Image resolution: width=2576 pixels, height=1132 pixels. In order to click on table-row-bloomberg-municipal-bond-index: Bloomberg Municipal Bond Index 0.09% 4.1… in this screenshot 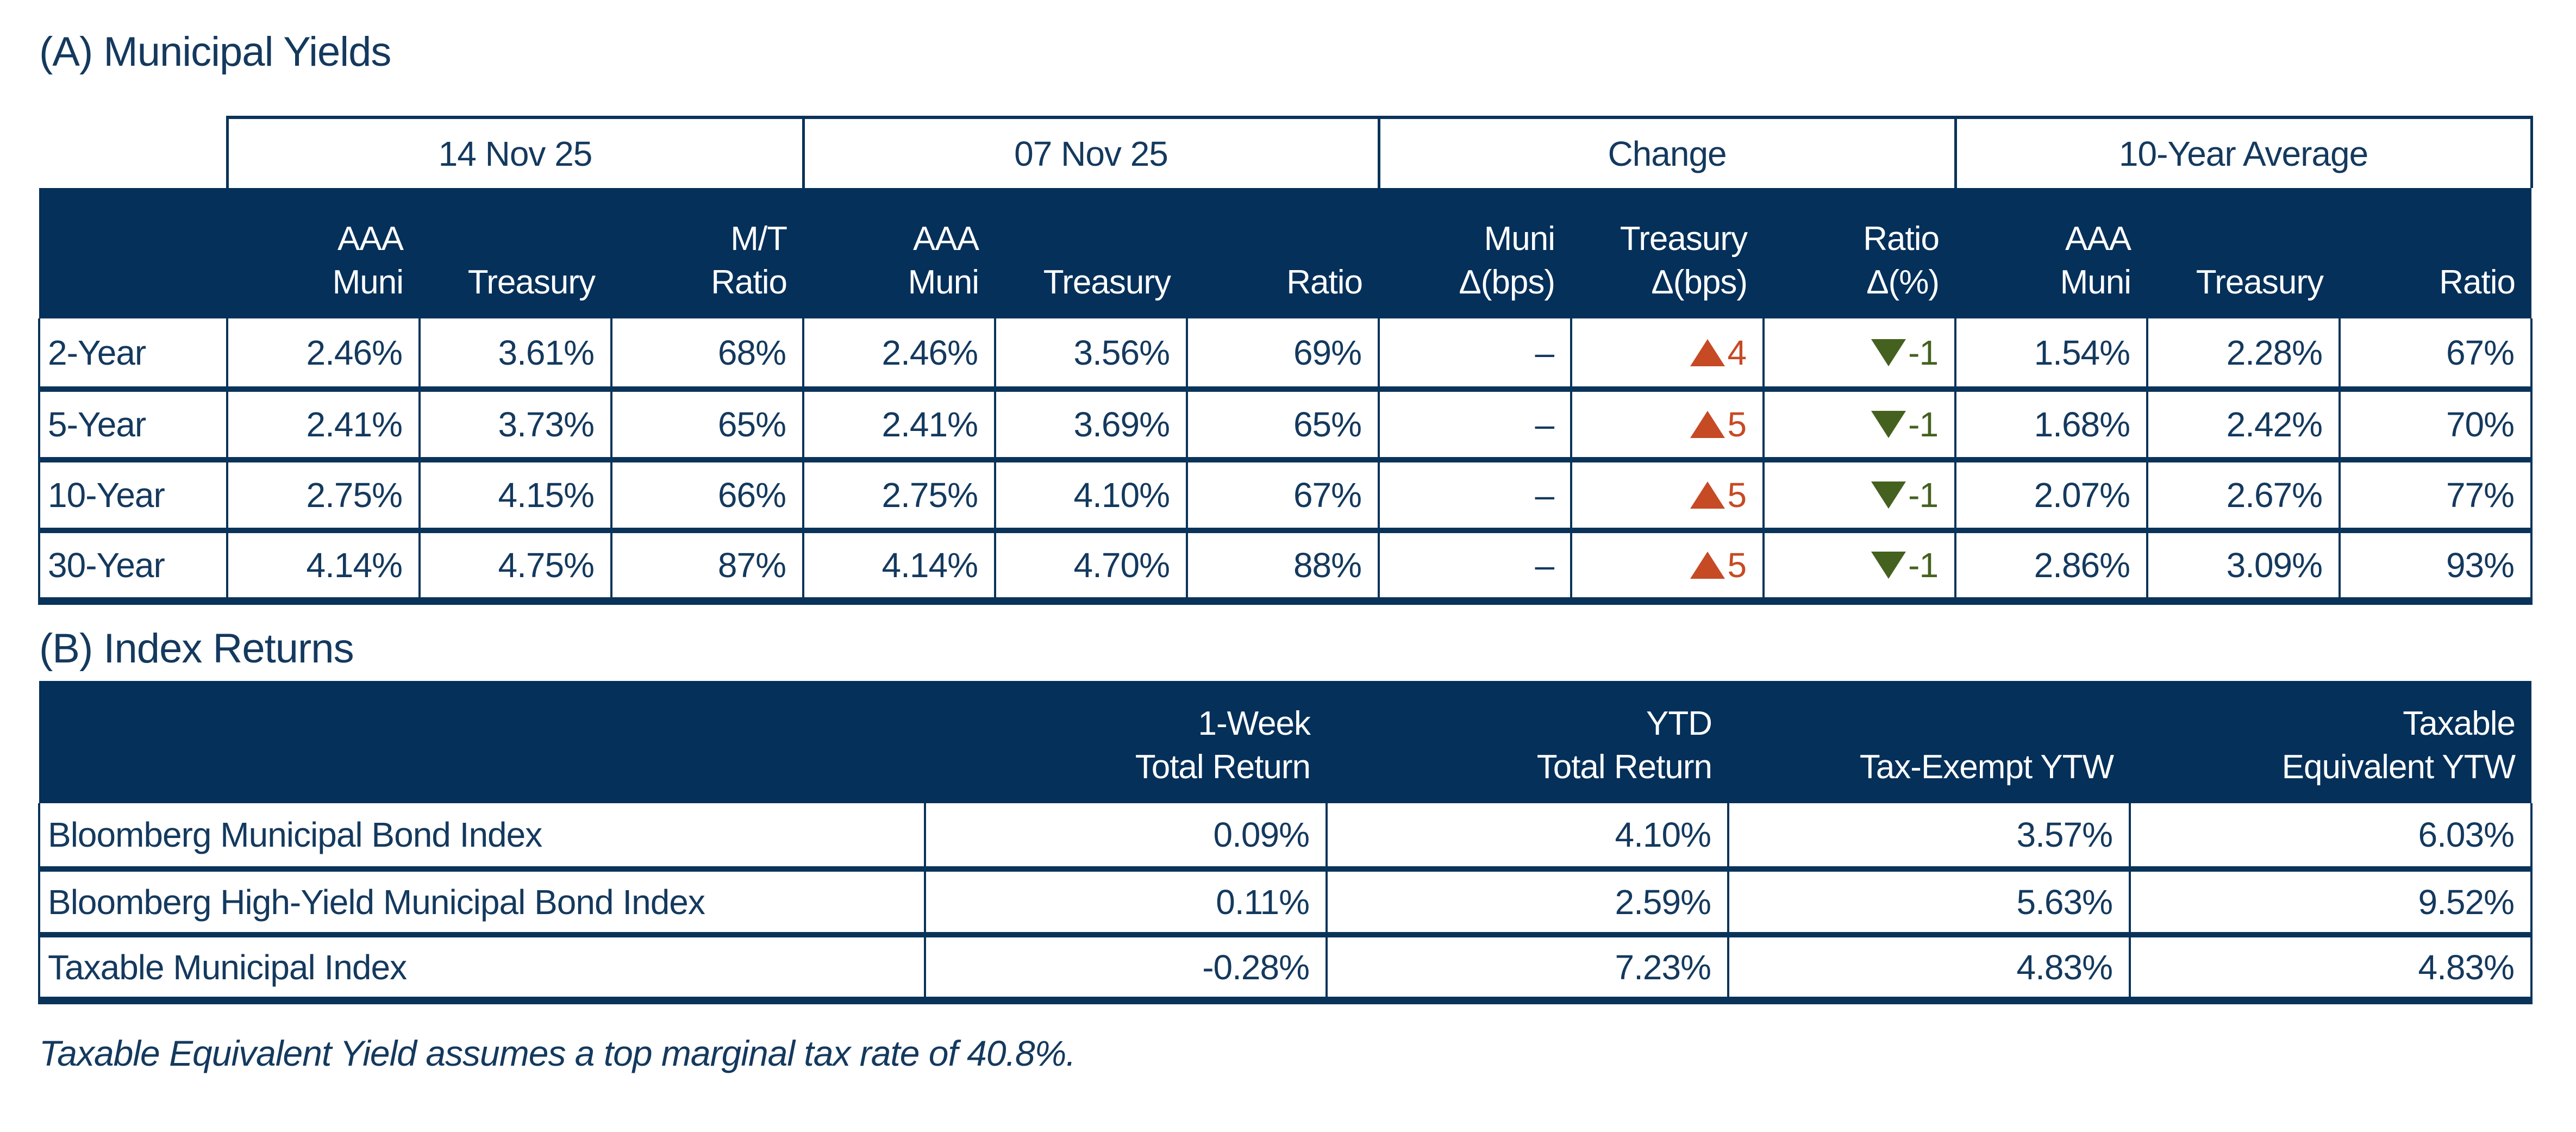, I will do `click(1285, 837)`.